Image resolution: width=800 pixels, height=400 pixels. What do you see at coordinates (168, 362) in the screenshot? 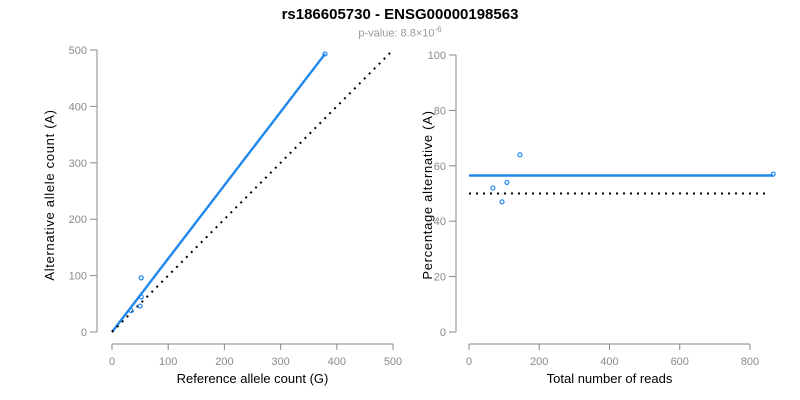
I see `x-tick-label: 100` at bounding box center [168, 362].